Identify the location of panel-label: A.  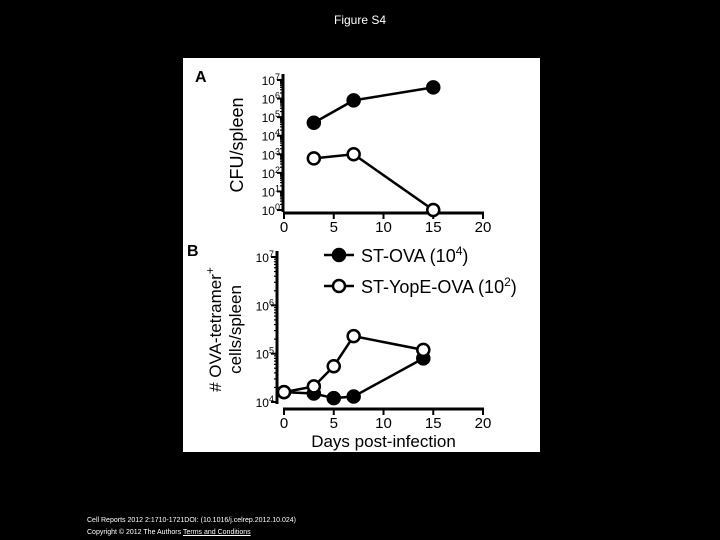
(201, 77).